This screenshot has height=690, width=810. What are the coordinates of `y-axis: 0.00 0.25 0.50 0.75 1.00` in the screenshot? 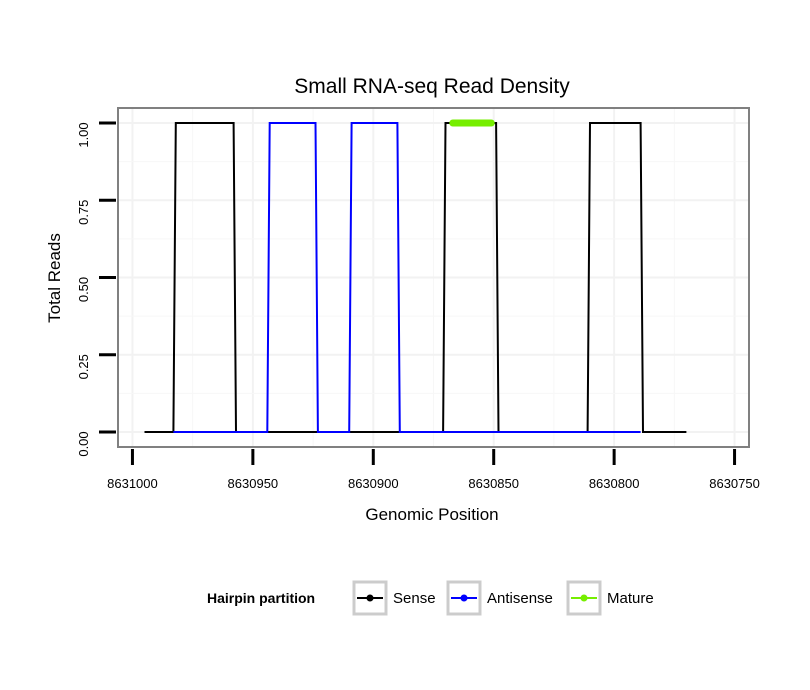 It's located at (96, 289).